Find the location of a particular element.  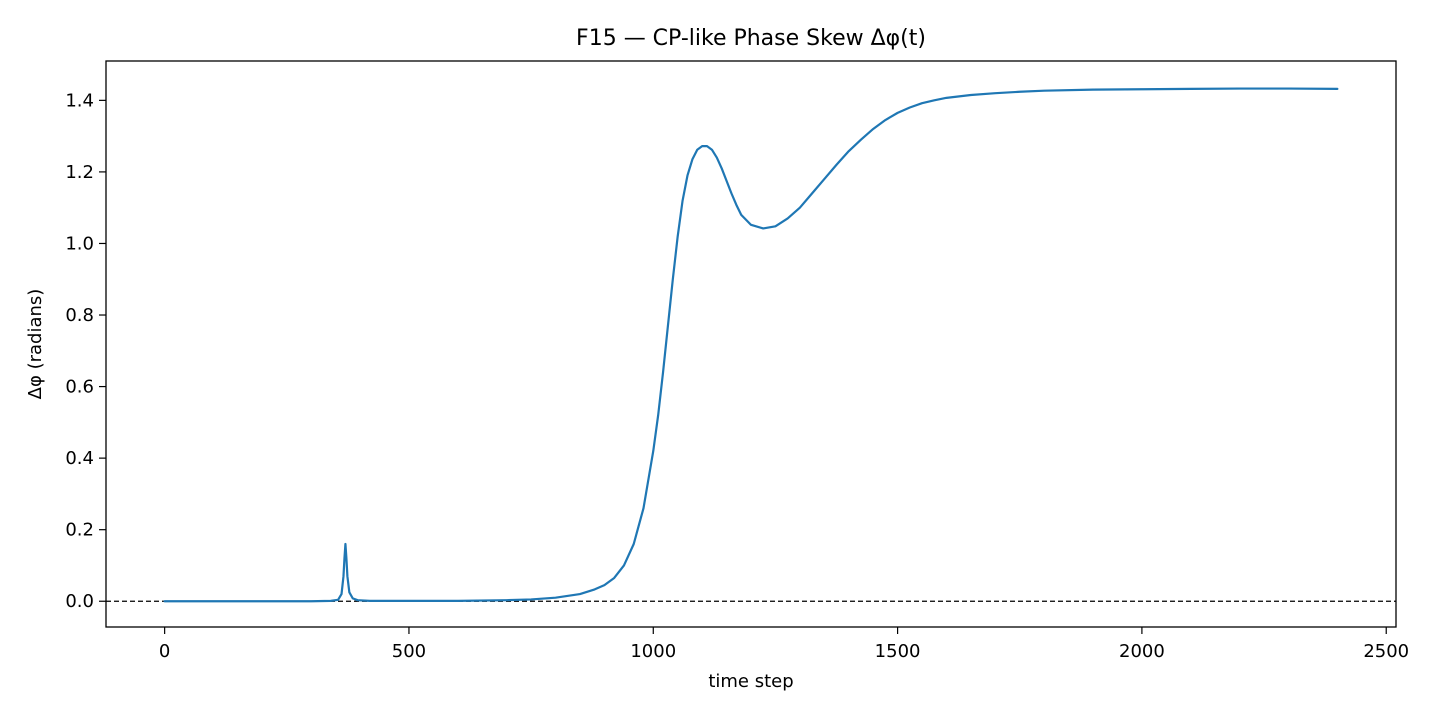

x-tick-label: 2500 is located at coordinates (1386, 651).